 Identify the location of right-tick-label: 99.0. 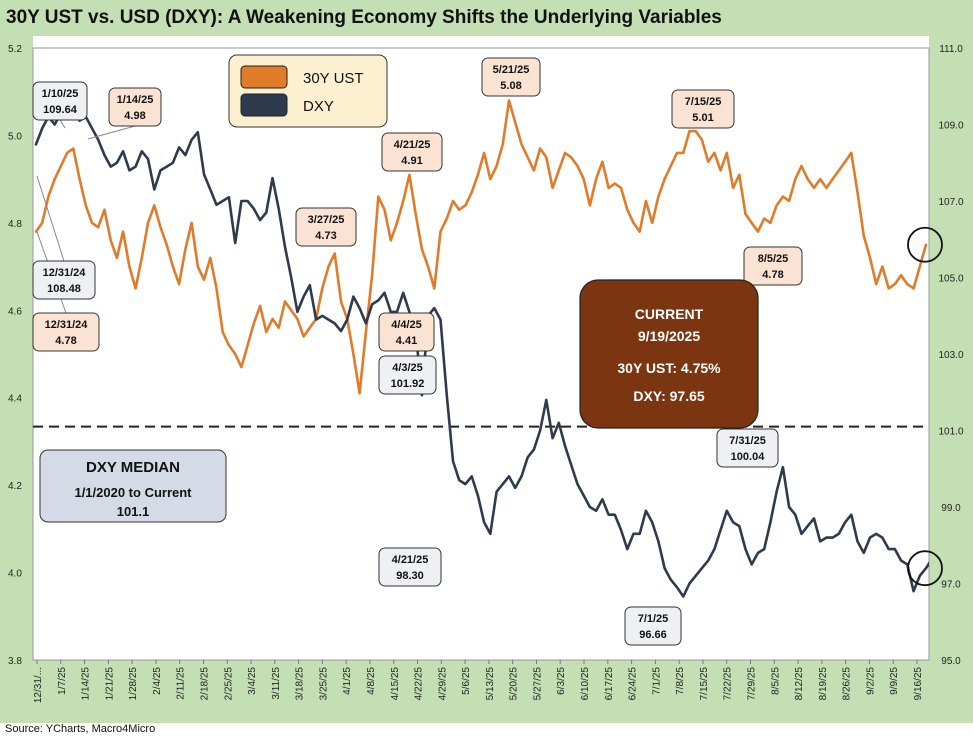
(951, 508).